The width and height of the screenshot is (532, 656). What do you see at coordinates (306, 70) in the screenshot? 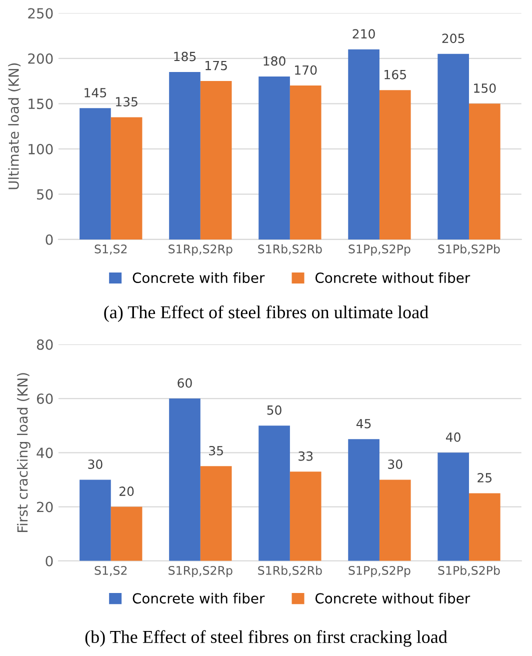
I see `data-label: 170` at bounding box center [306, 70].